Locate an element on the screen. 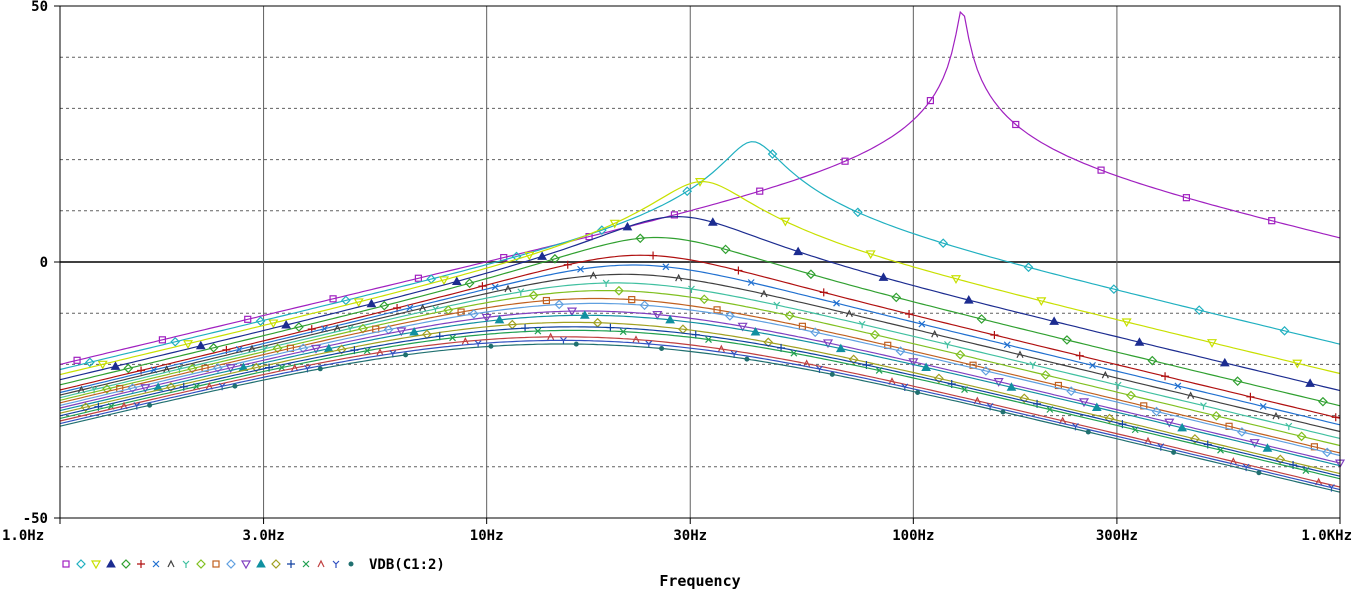 The width and height of the screenshot is (1355, 604). legend: VDB(C1:2) is located at coordinates (253, 565).